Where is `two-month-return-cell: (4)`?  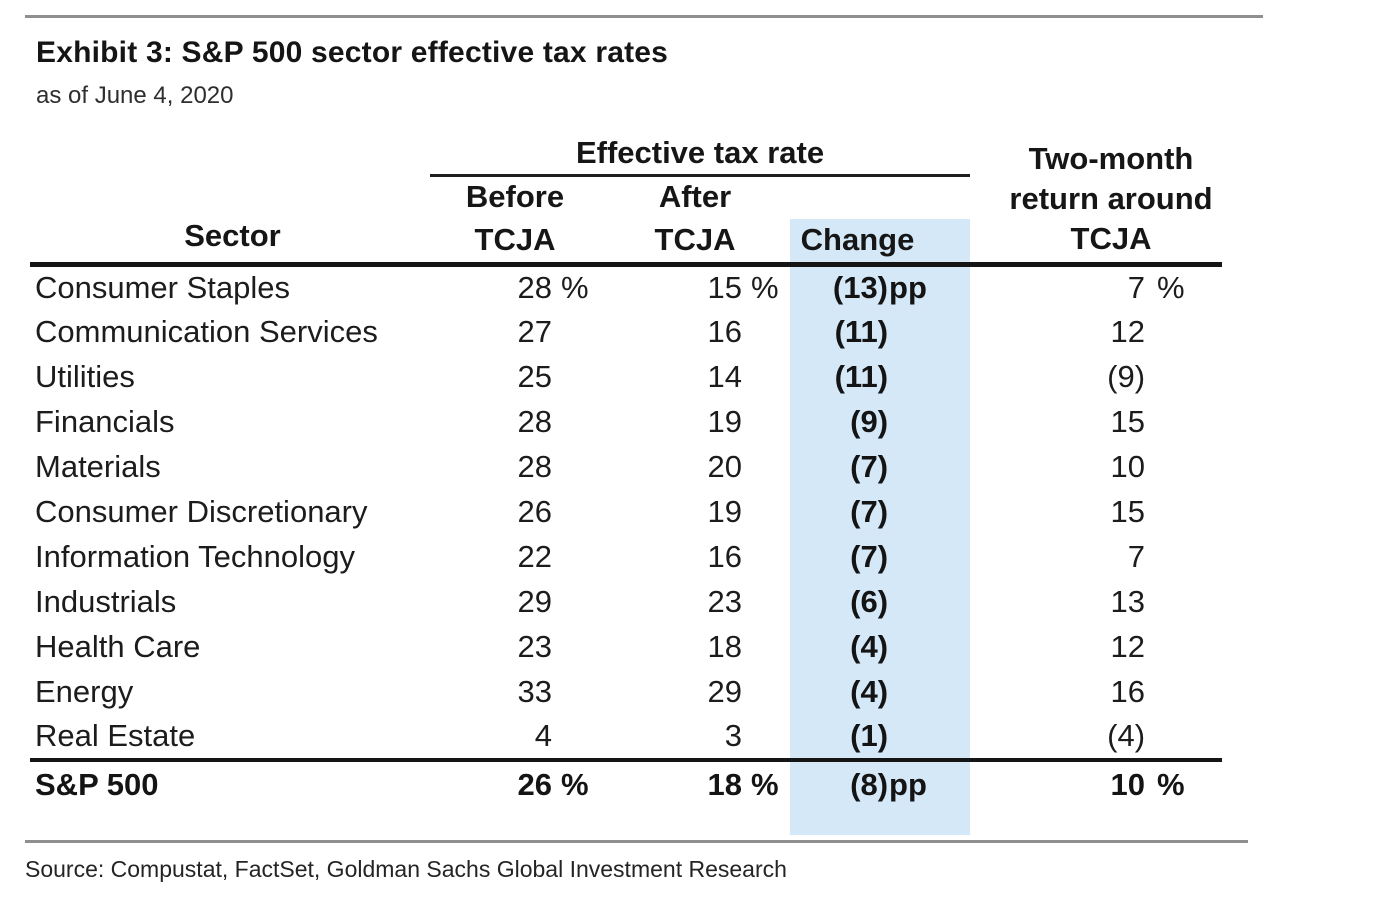
two-month-return-cell: (4) is located at coordinates (1126, 735).